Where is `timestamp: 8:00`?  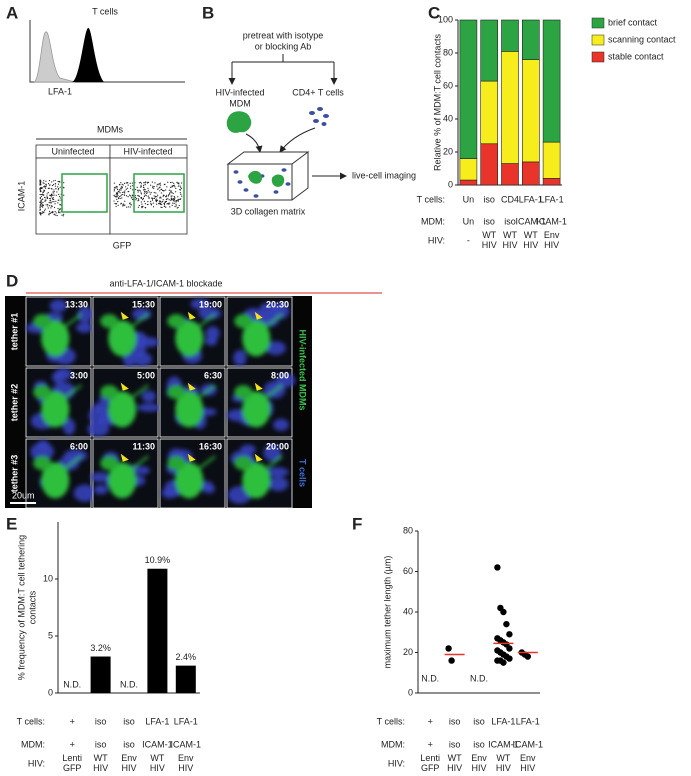 timestamp: 8:00 is located at coordinates (280, 375).